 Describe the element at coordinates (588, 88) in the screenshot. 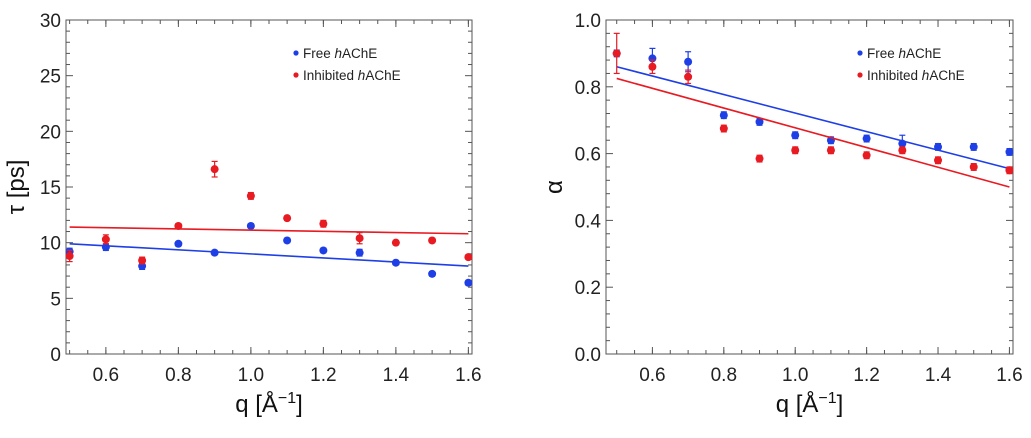

I see `chart-2-y-tick-label: 0.8` at that location.